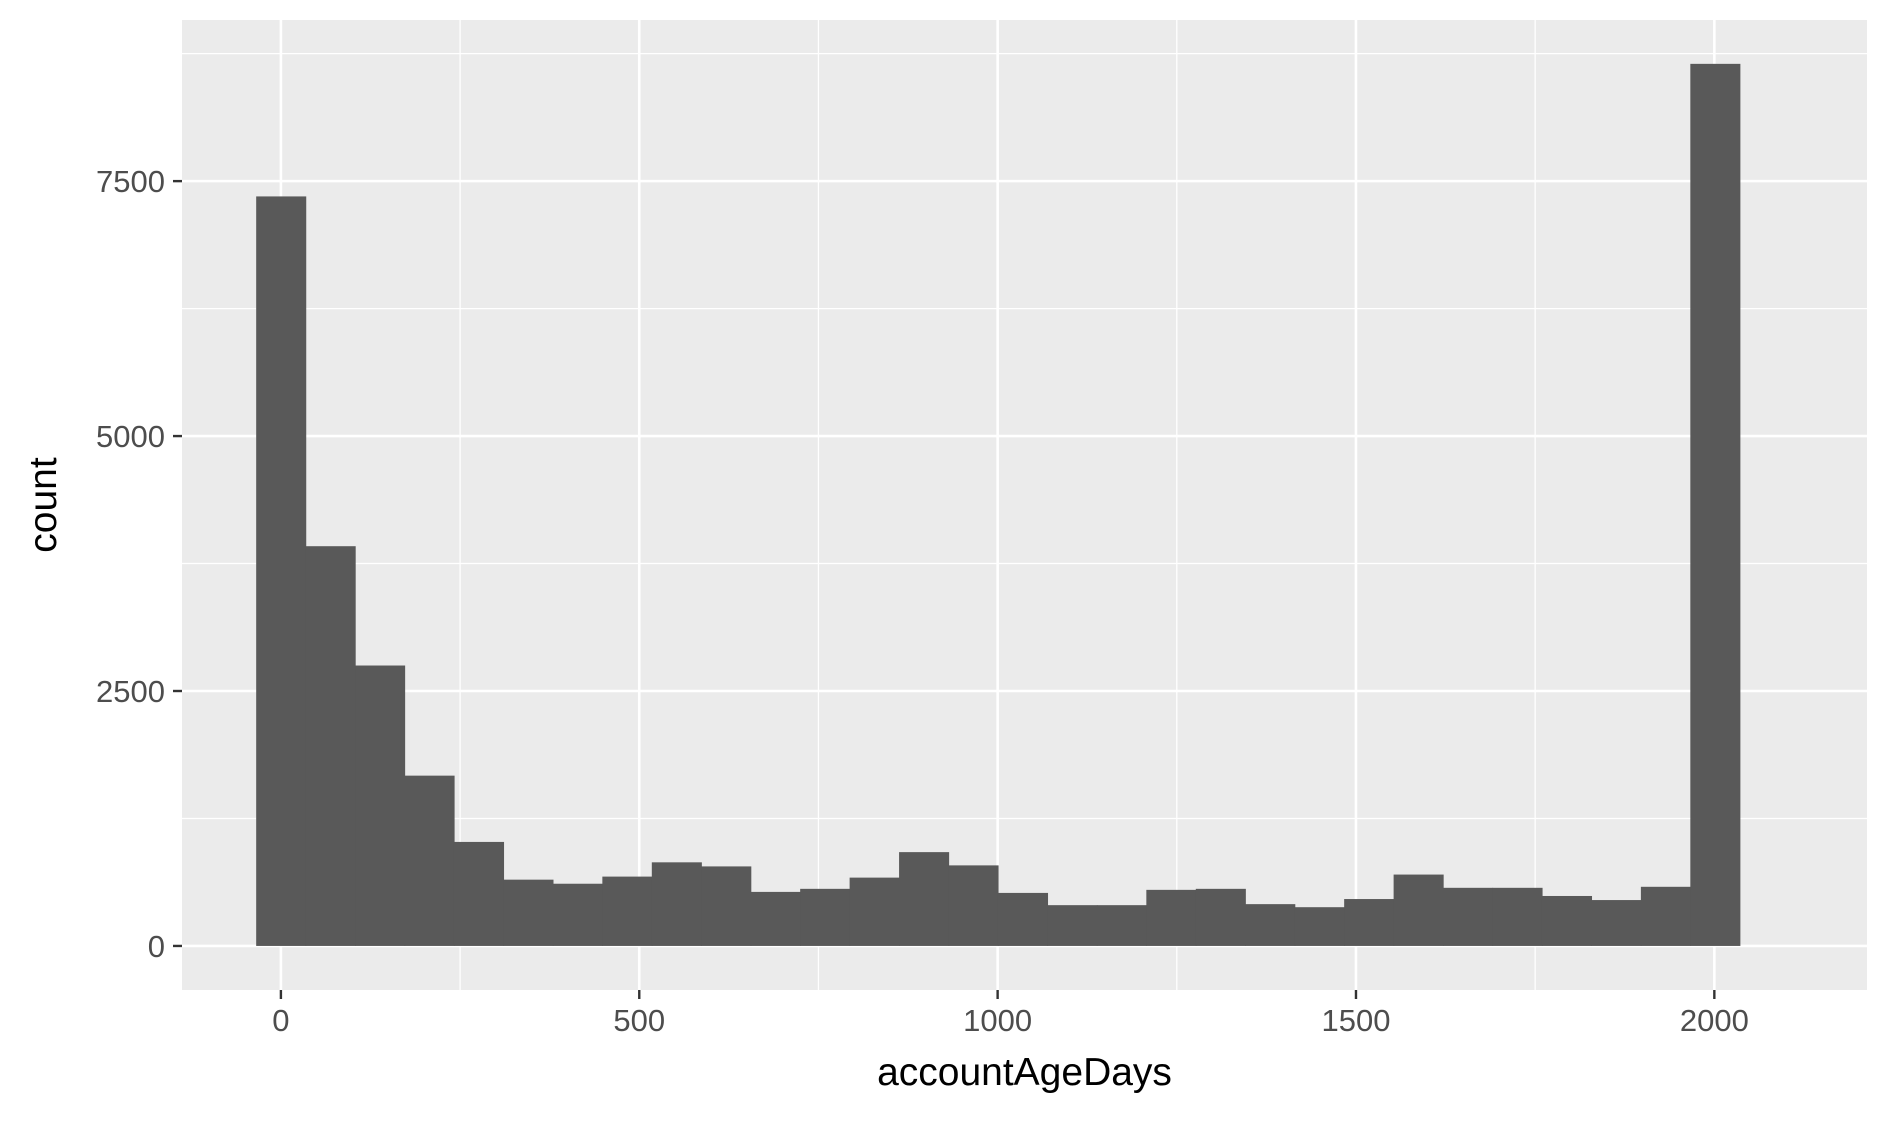  What do you see at coordinates (1714, 1020) in the screenshot?
I see `x-tick-label: 2000` at bounding box center [1714, 1020].